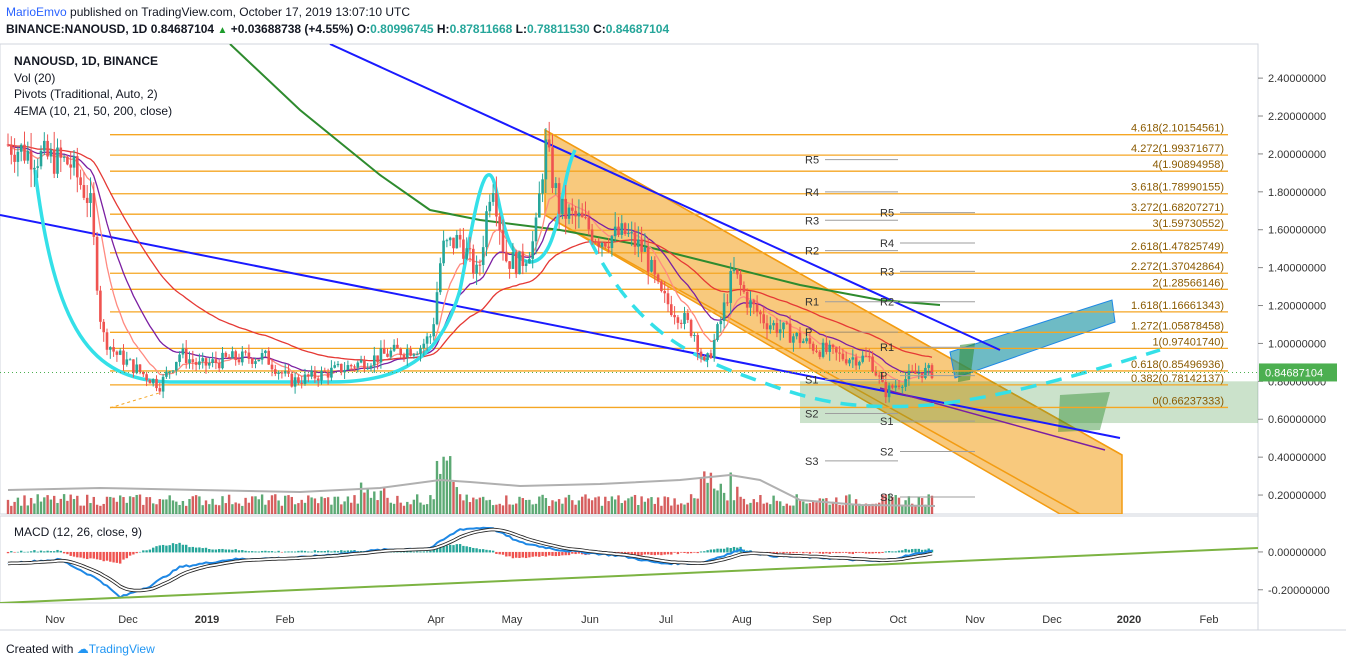 Image resolution: width=1346 pixels, height=667 pixels. Describe the element at coordinates (811, 415) in the screenshot. I see `pivot-label: S2` at that location.